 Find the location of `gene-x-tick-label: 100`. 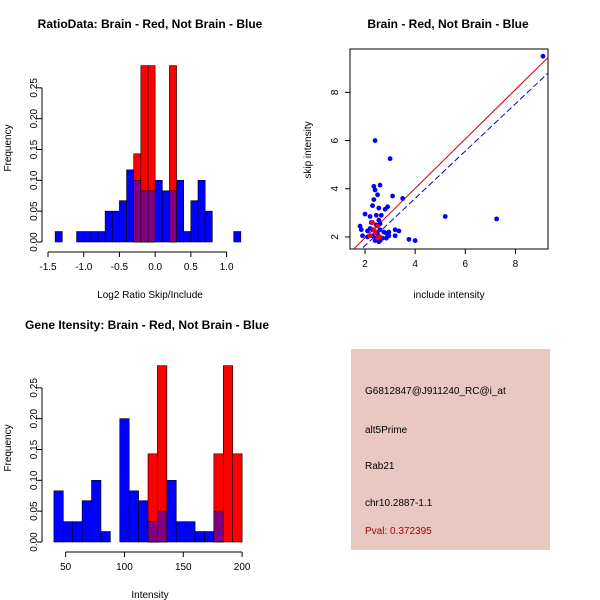

gene-x-tick-label: 100 is located at coordinates (124, 567).